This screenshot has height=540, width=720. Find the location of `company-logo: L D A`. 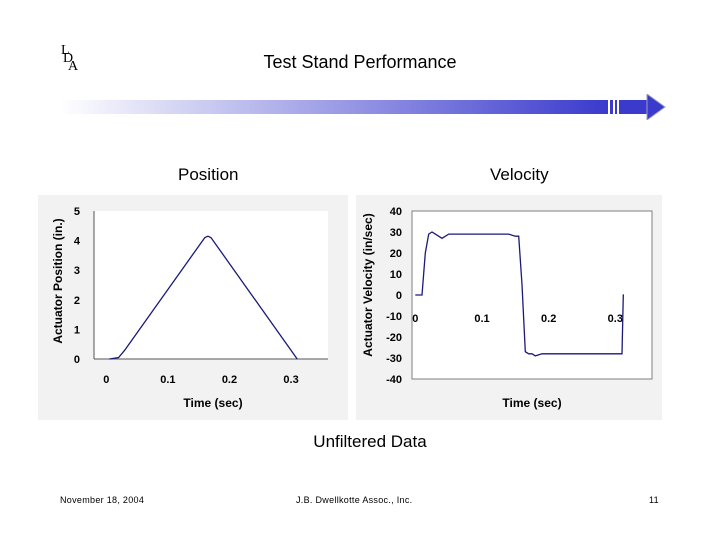

company-logo: L D A is located at coordinates (73, 61).